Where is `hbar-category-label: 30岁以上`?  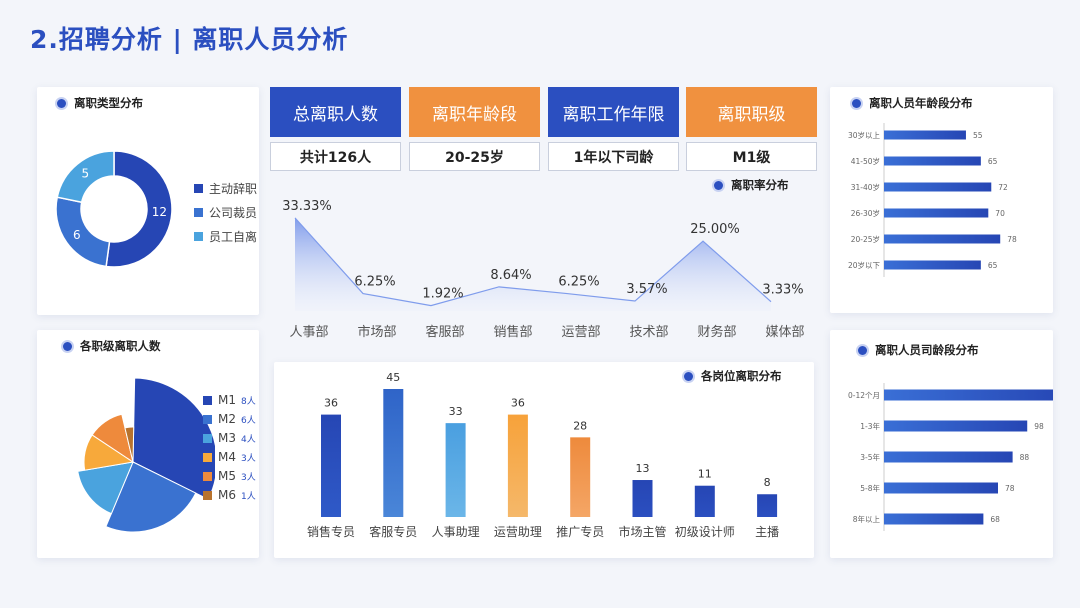 hbar-category-label: 30岁以上 is located at coordinates (864, 135).